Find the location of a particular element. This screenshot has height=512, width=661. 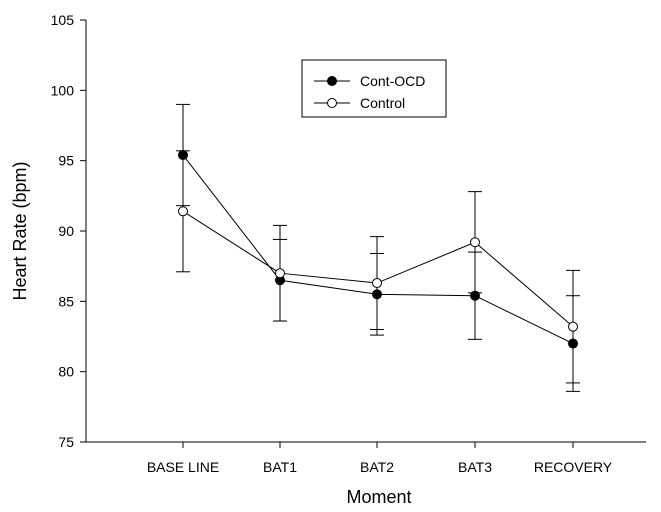

y-tick-label-105: 105 is located at coordinates (63, 20).